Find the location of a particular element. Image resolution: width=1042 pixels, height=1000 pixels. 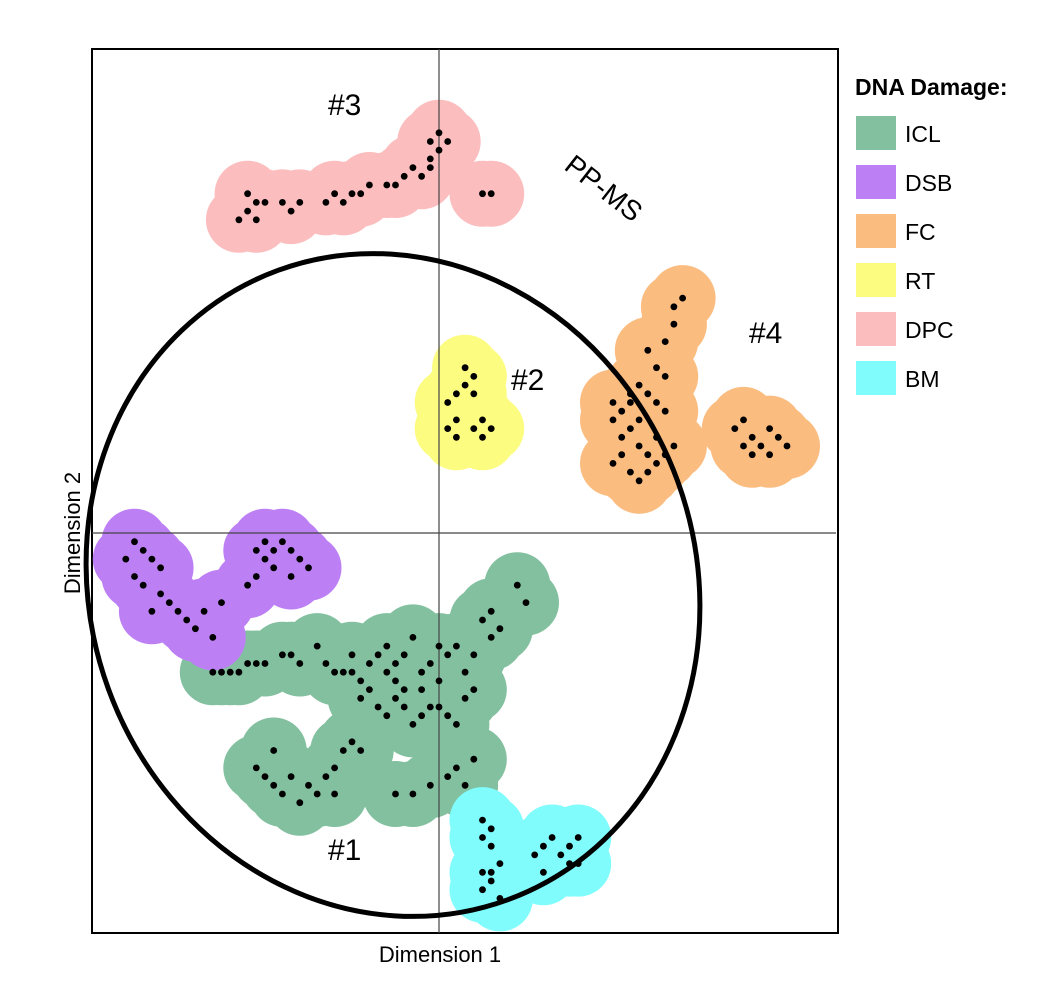

legend-label-dpc: DPC is located at coordinates (929, 330).